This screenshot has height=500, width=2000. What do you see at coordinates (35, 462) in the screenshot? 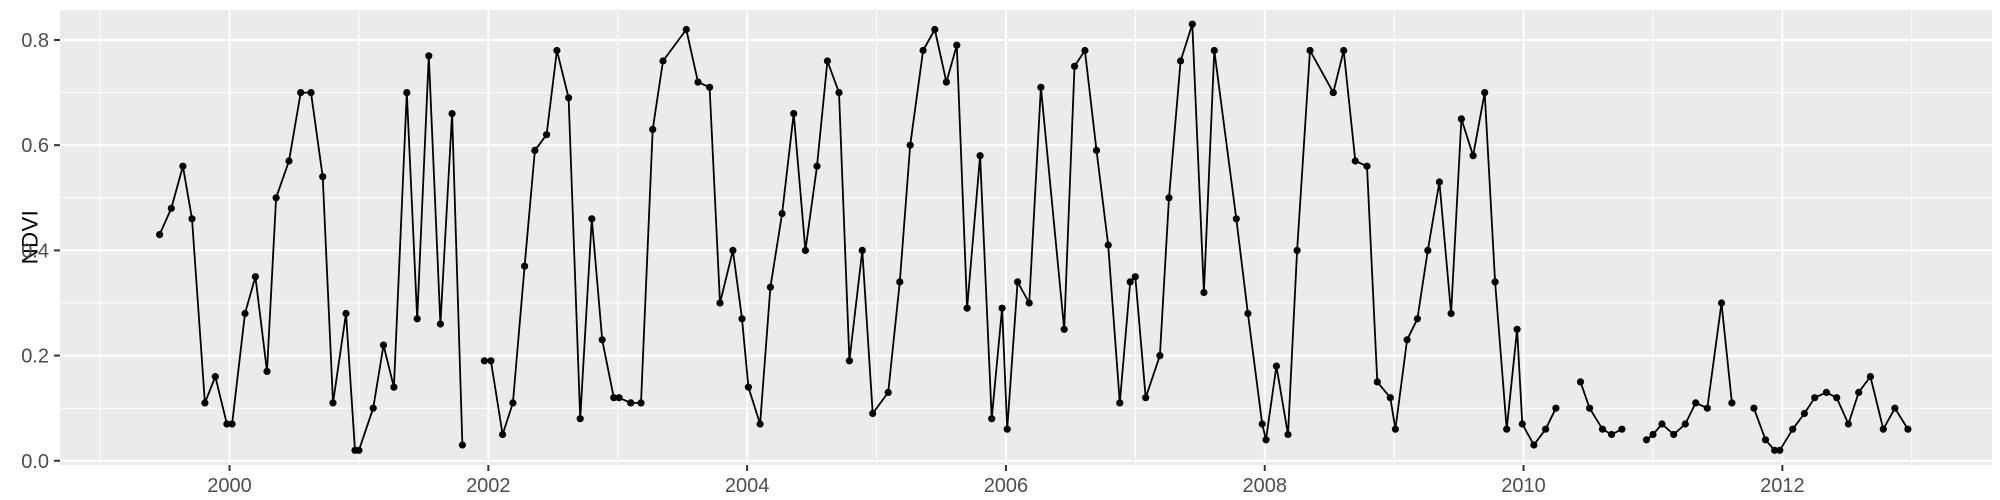
I see `y-tick-label: 0.0` at bounding box center [35, 462].